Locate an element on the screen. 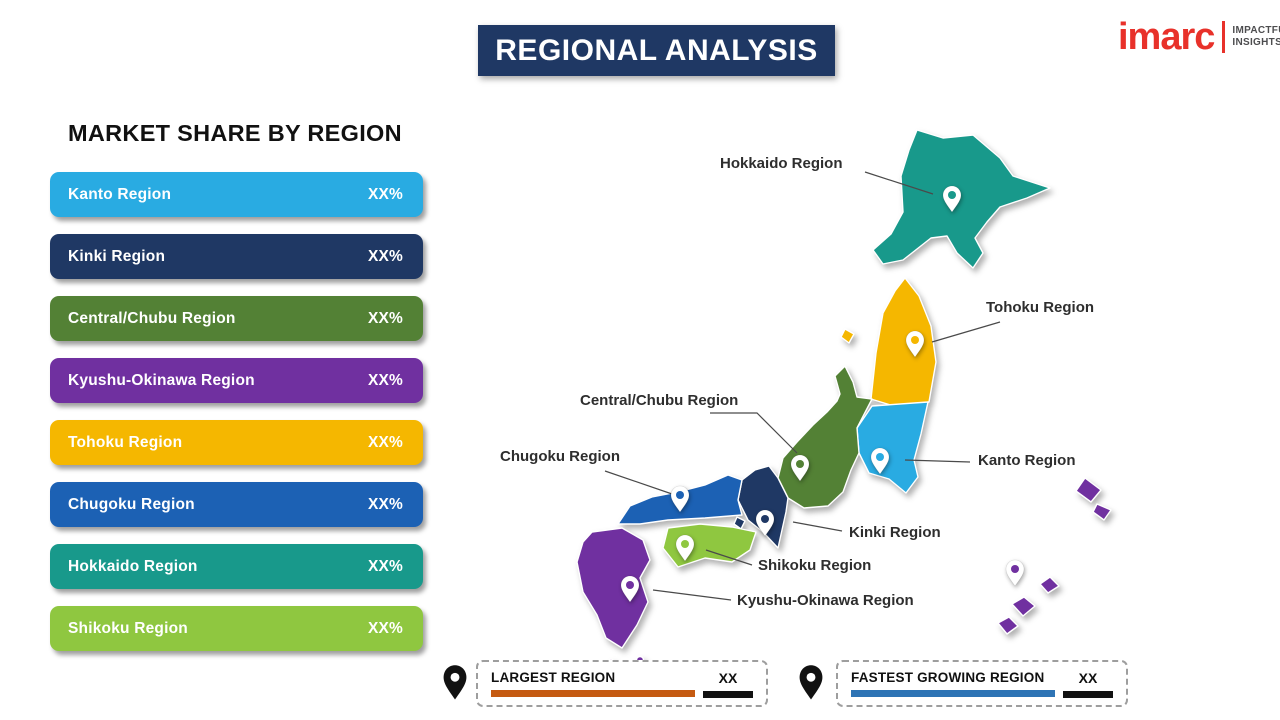  logo-tagline-line1: IMPACTFUL is located at coordinates (1256, 30).